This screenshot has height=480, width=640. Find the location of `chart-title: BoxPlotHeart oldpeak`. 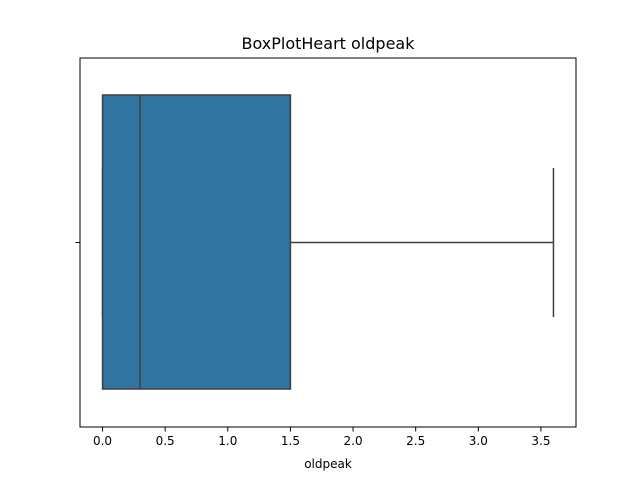

chart-title: BoxPlotHeart oldpeak is located at coordinates (329, 43).